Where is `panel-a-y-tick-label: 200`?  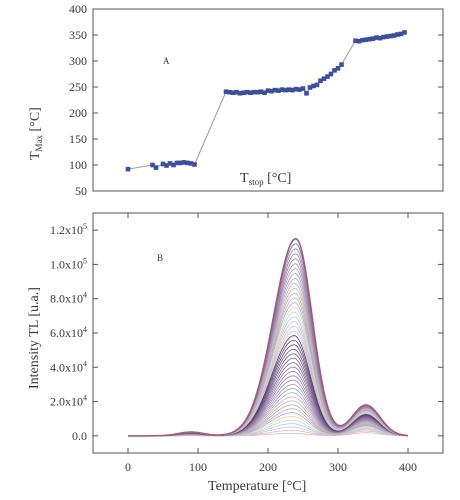
panel-a-y-tick-label: 200 is located at coordinates (78, 113).